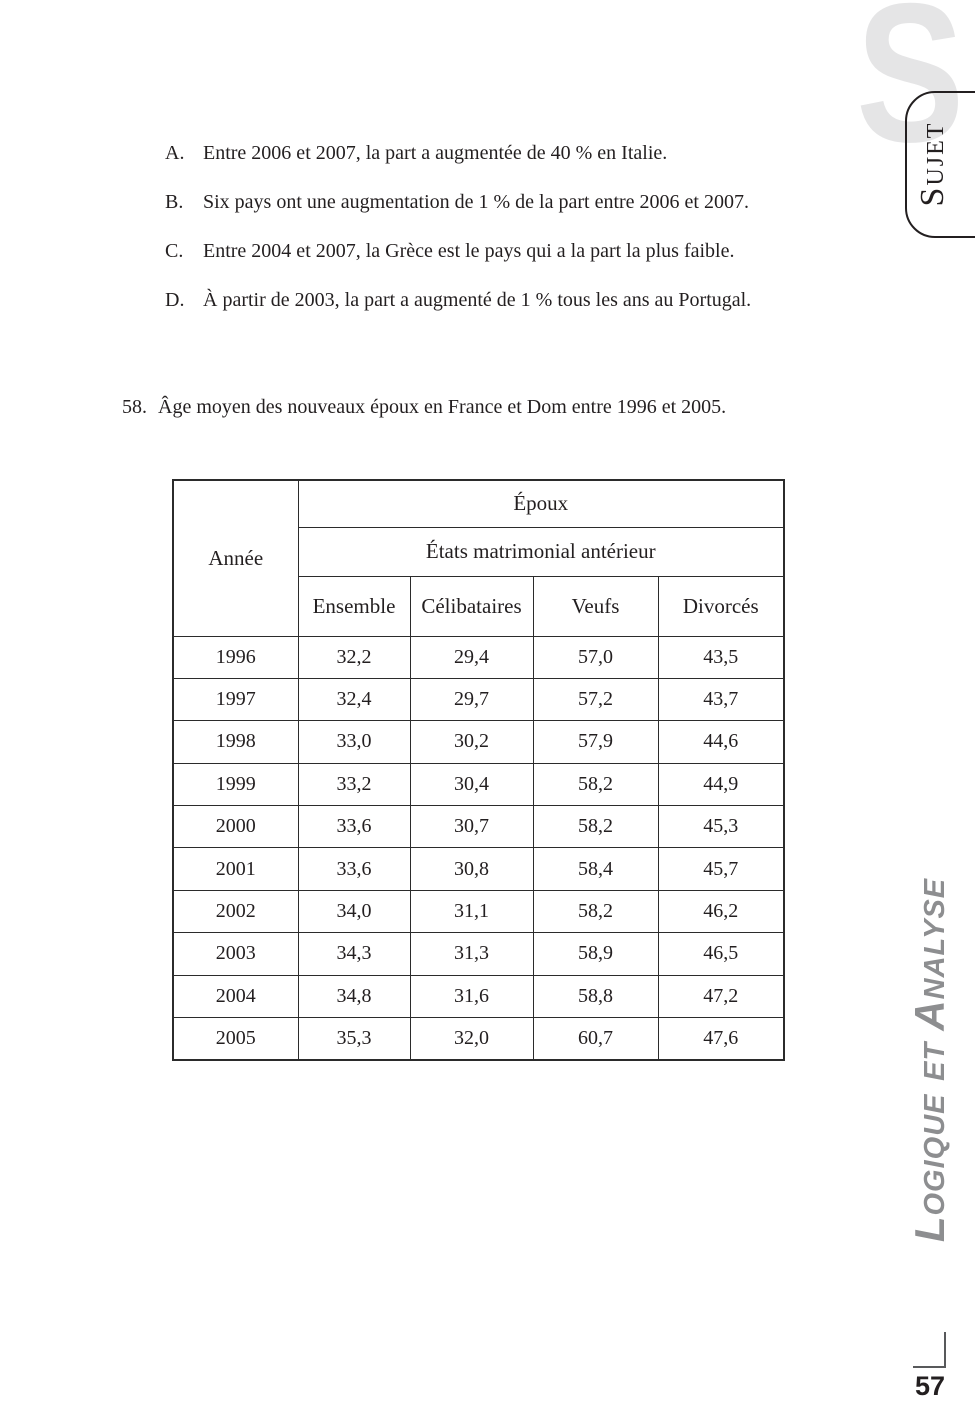 This screenshot has height=1417, width=975. Describe the element at coordinates (235, 742) in the screenshot. I see `year-cell: 1998` at that location.